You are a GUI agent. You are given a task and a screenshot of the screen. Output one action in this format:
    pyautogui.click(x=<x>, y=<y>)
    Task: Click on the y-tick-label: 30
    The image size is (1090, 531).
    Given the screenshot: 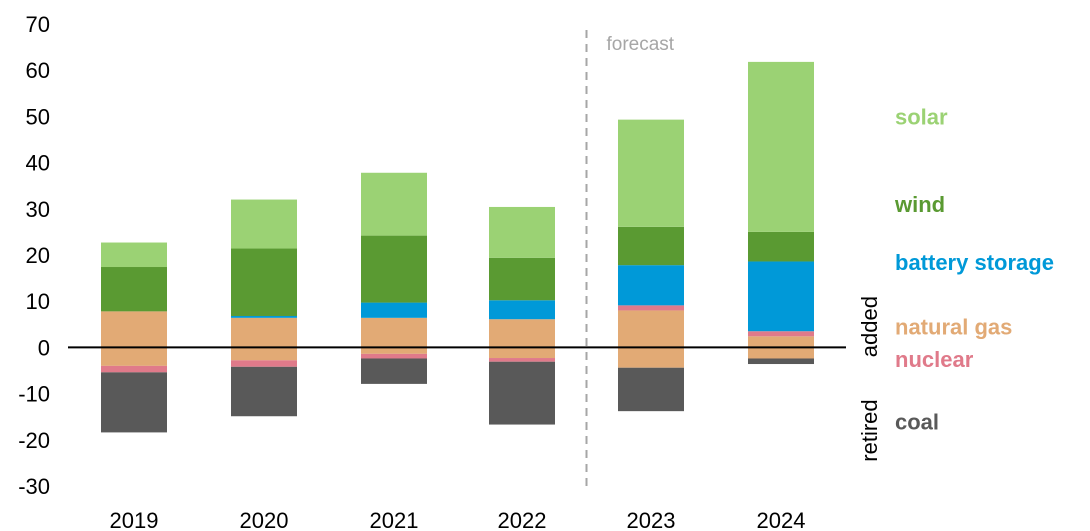 What is the action you would take?
    pyautogui.click(x=38, y=209)
    